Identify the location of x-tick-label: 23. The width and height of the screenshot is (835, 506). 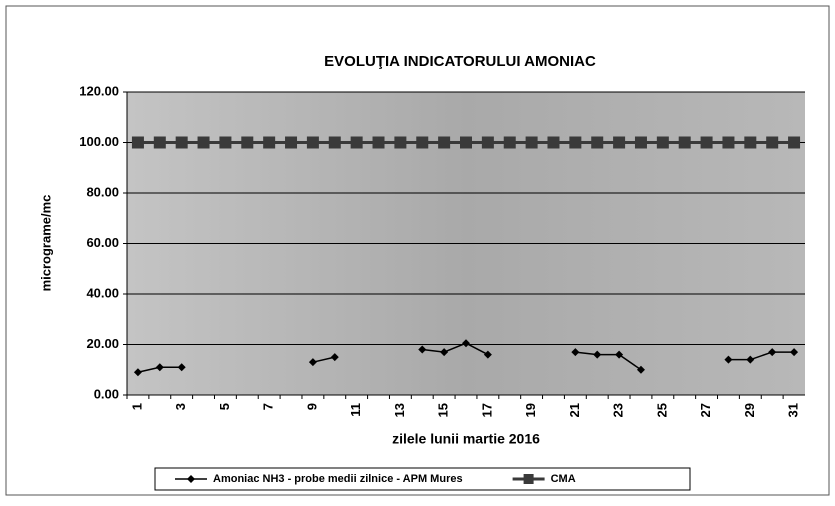
(618, 410).